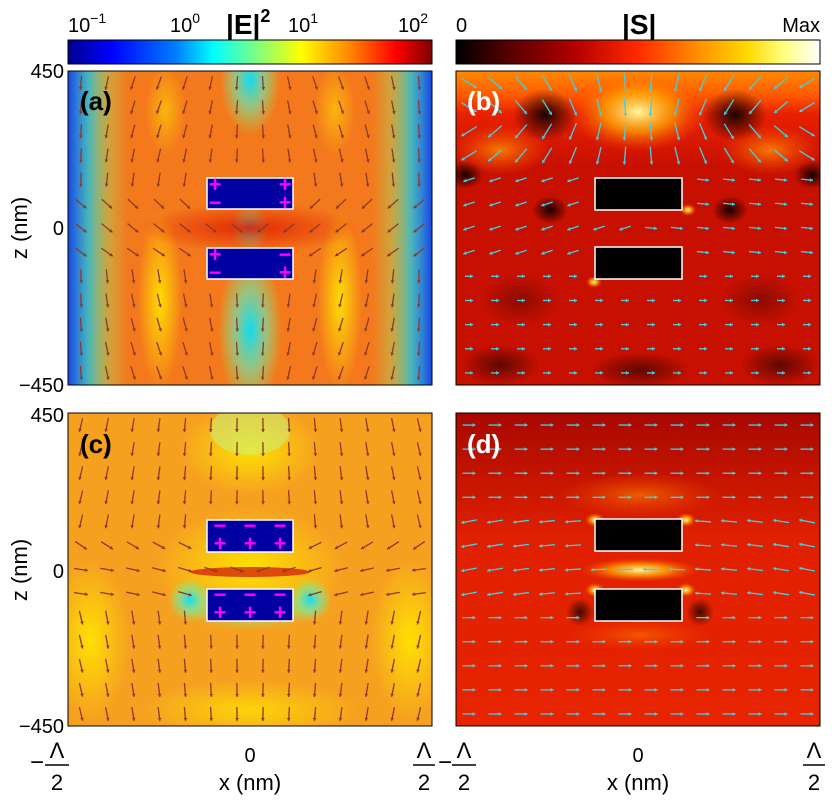  What do you see at coordinates (19, 228) in the screenshot?
I see `y-label-top: z (nm)` at bounding box center [19, 228].